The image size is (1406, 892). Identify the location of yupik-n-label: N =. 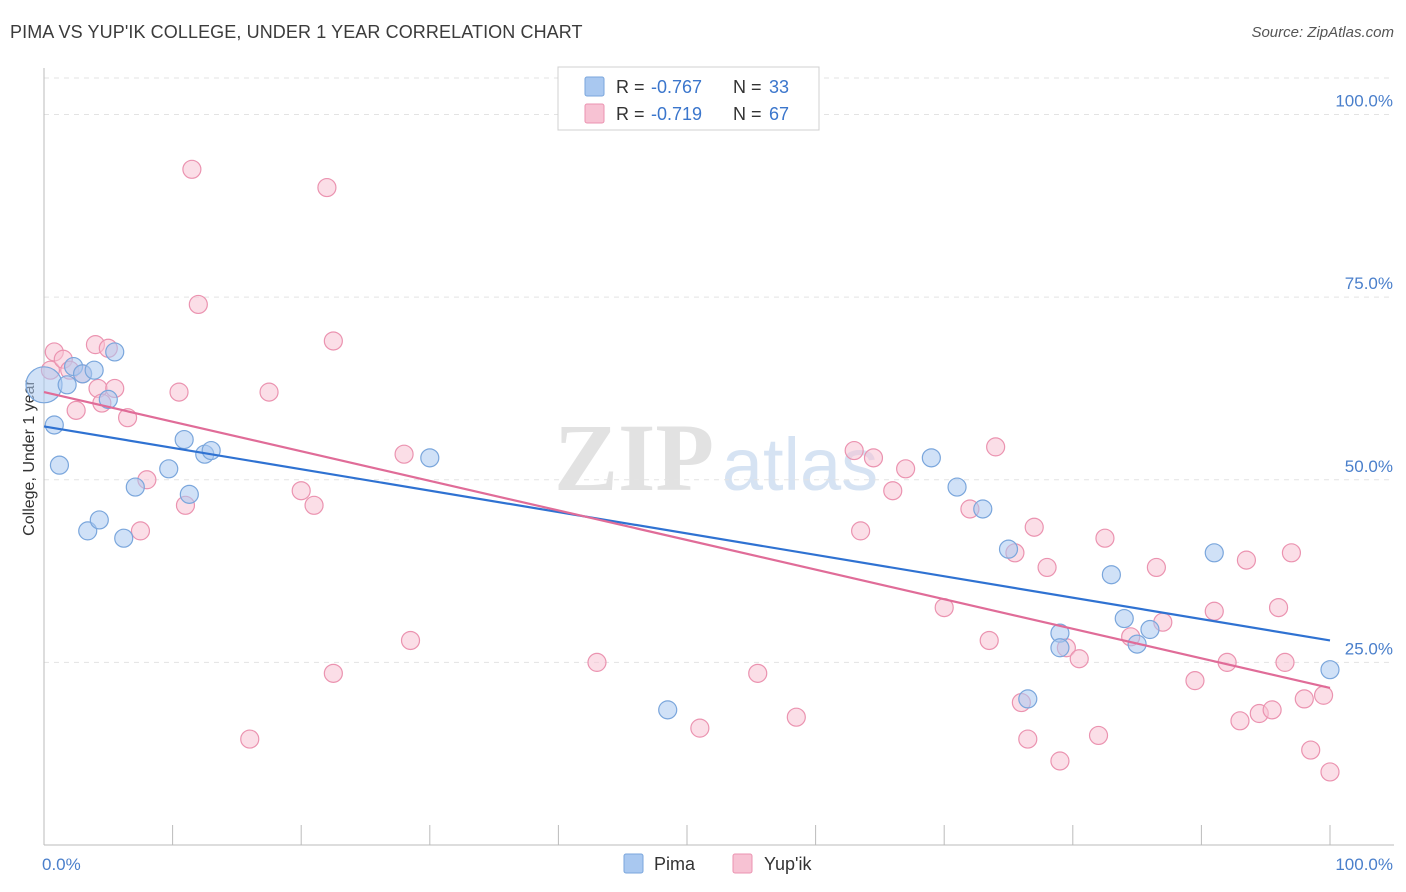
(747, 114).